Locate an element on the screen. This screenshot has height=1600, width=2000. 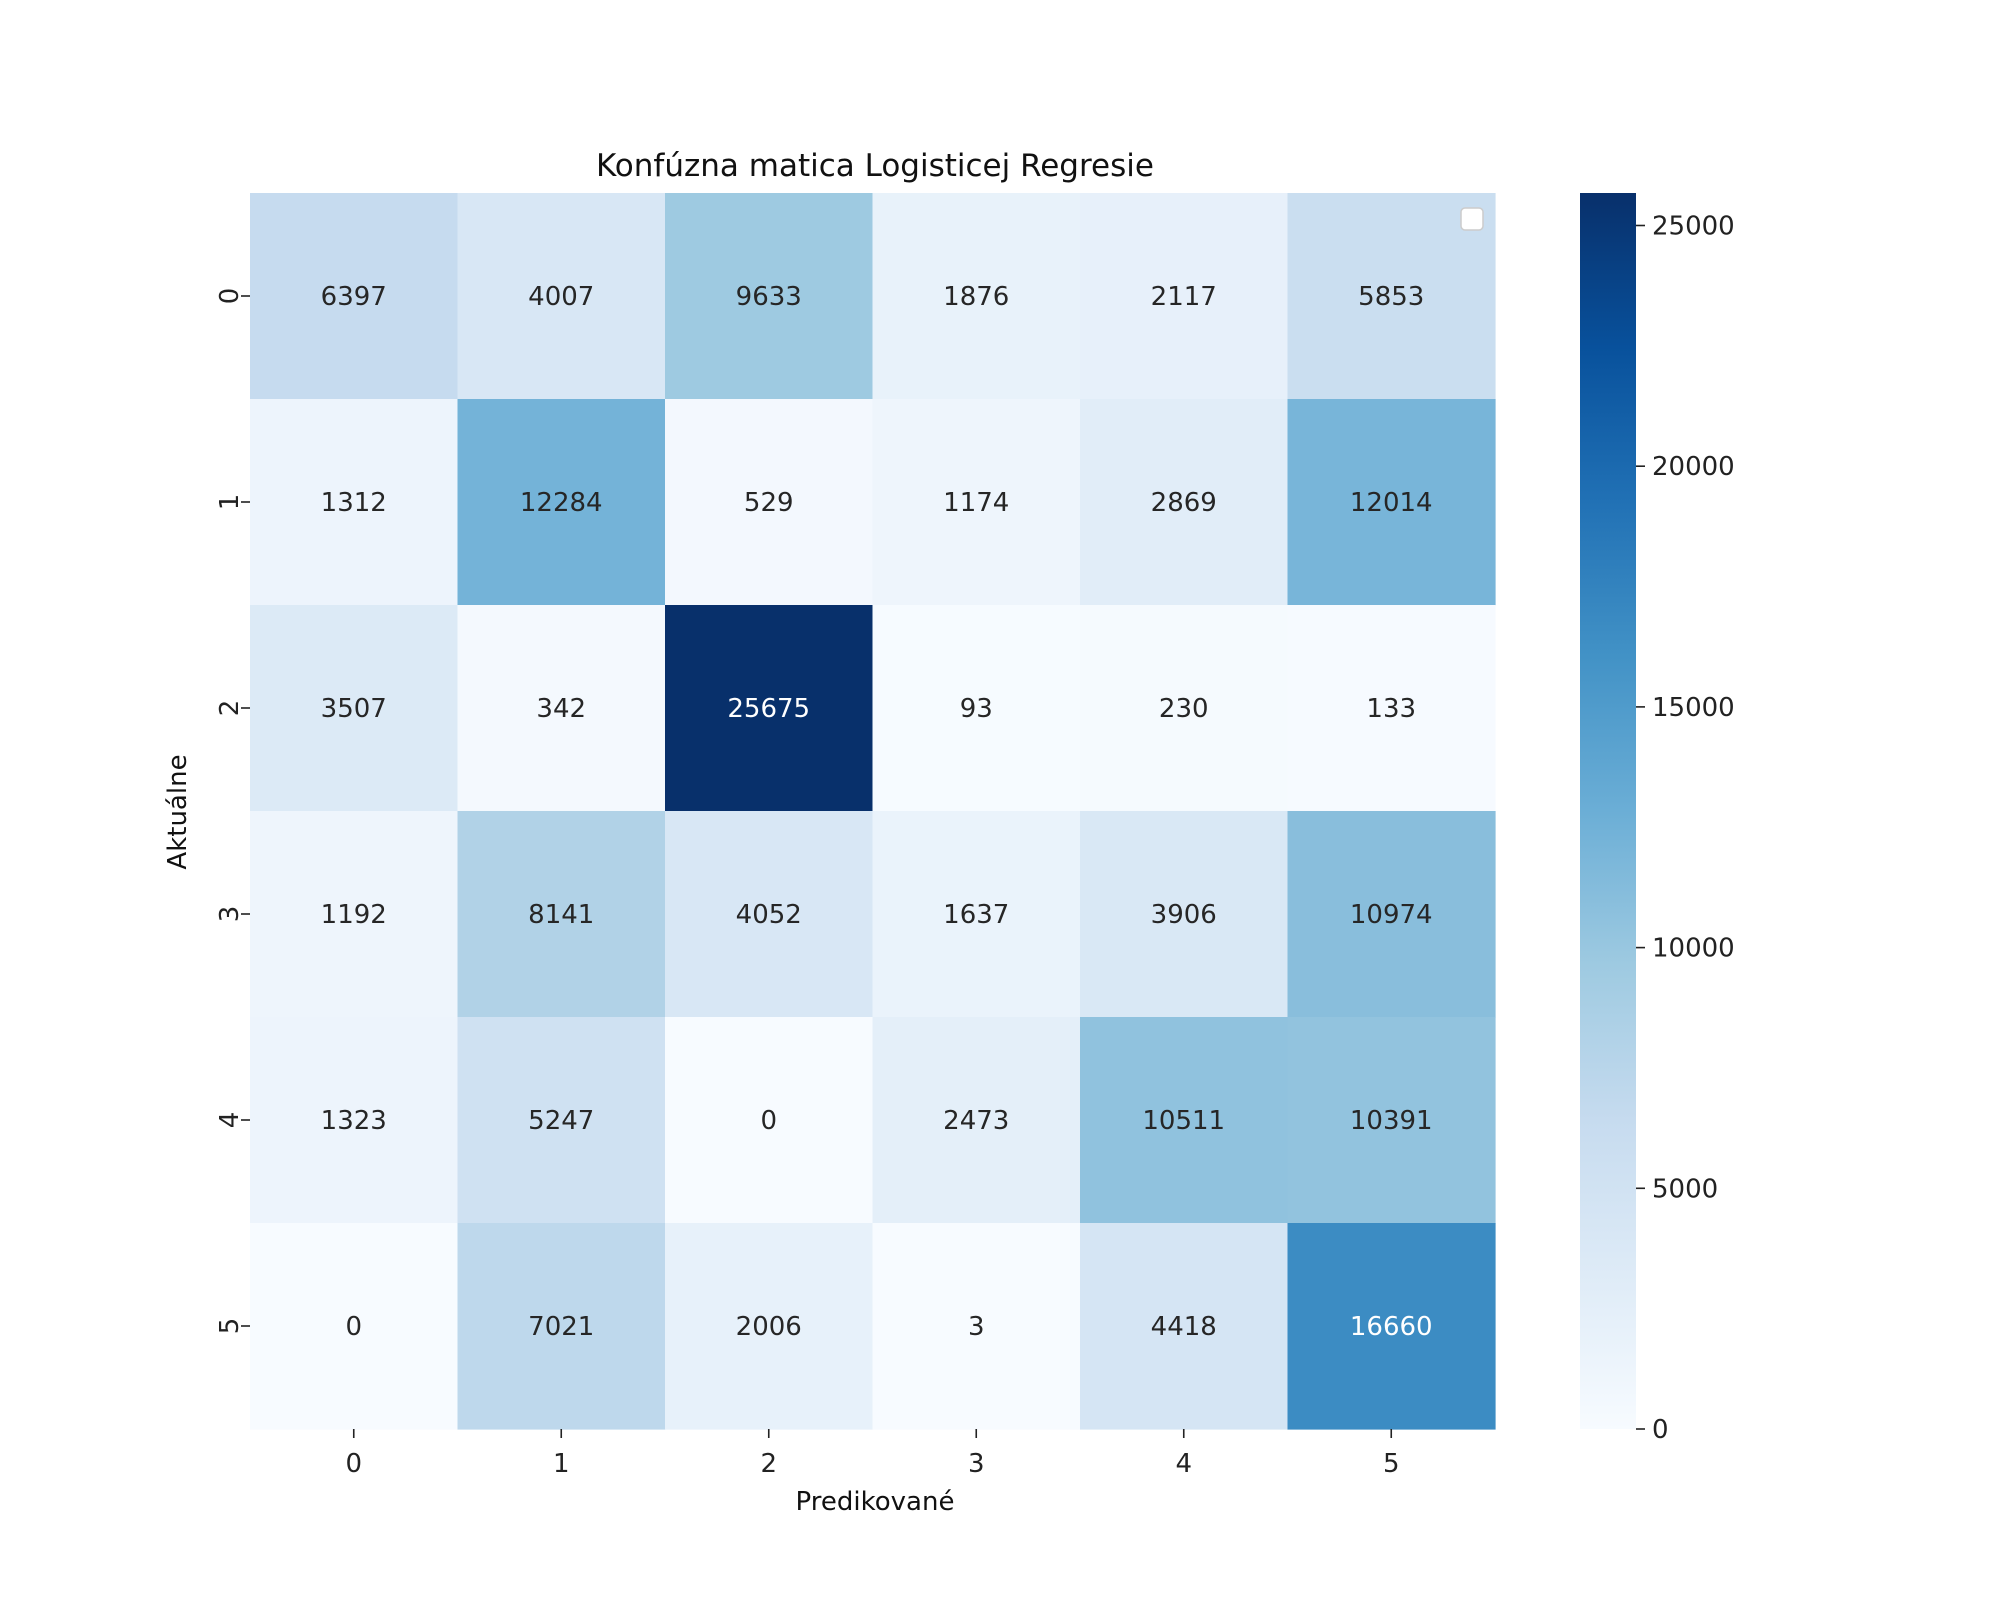
legend-box is located at coordinates (1472, 219).